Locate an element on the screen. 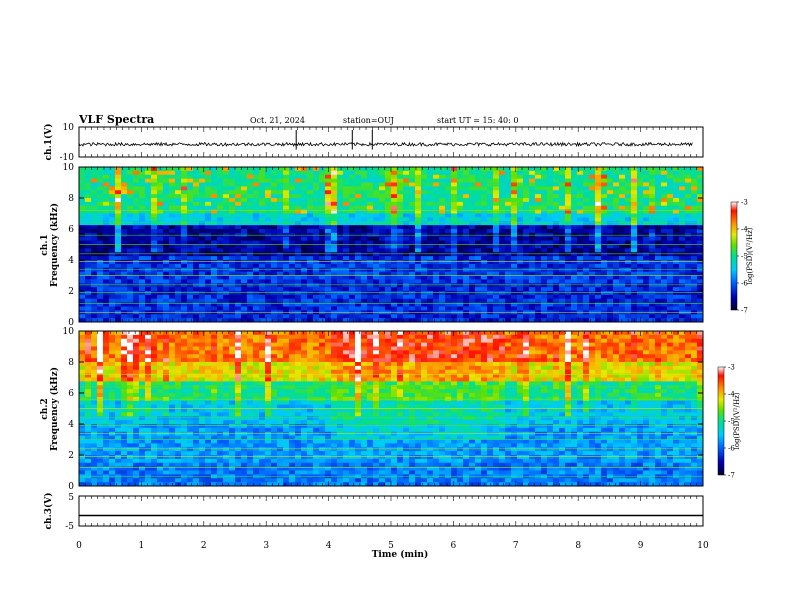 This screenshot has width=792, height=612. ch1-waveform is located at coordinates (385, 140).